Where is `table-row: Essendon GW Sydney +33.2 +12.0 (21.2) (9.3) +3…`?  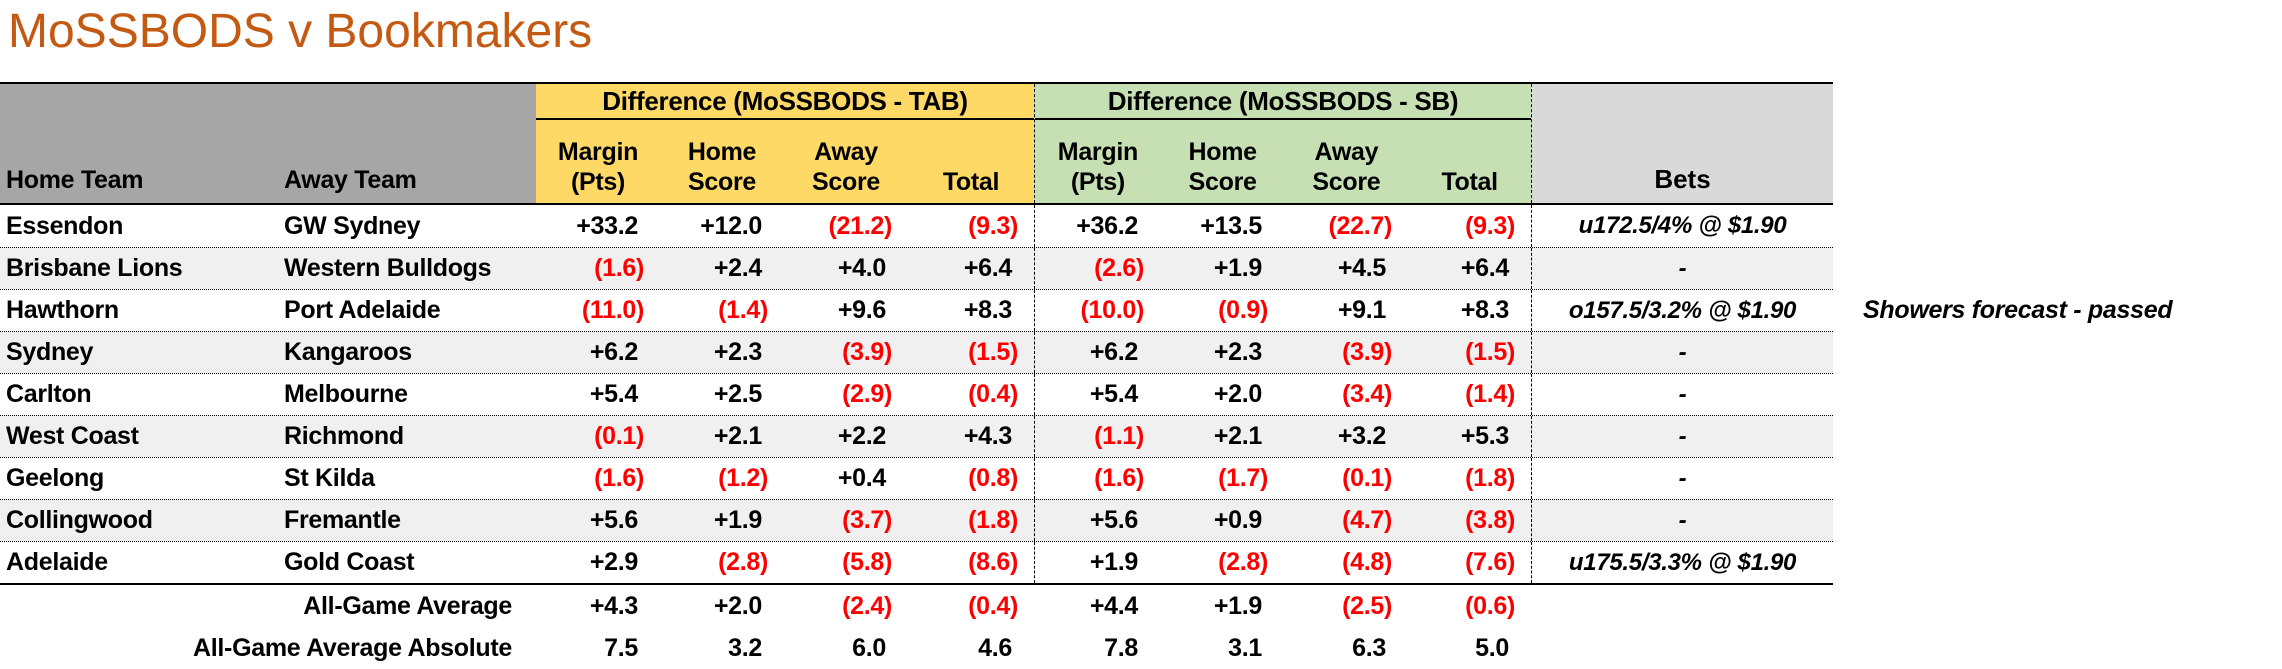
table-row: Essendon GW Sydney +33.2 +12.0 (21.2) (9.3) +3… is located at coordinates (1141, 226).